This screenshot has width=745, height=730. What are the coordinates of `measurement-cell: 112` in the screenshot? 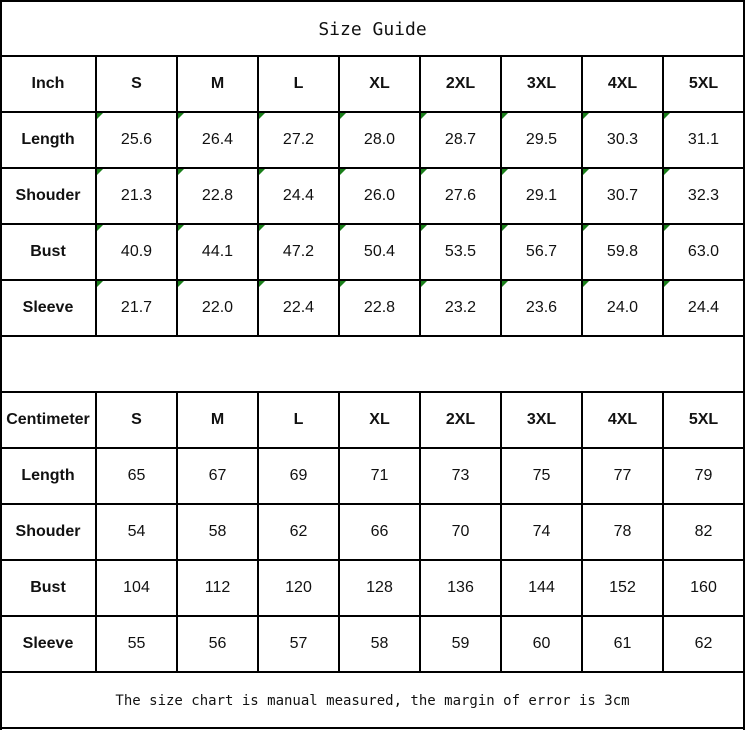 It's located at (217, 587).